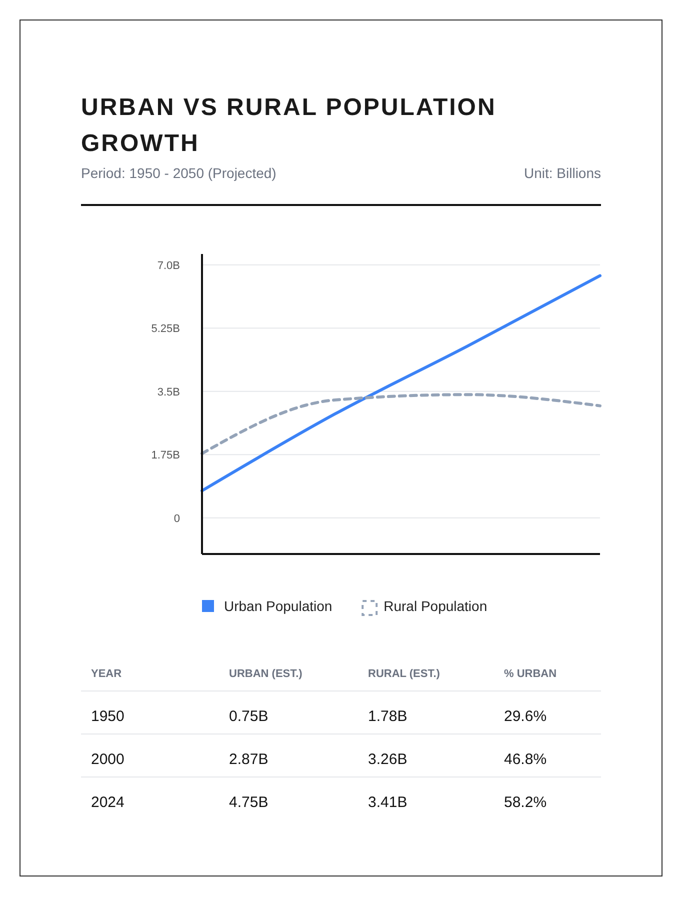 The width and height of the screenshot is (700, 900). What do you see at coordinates (168, 392) in the screenshot?
I see `y-tick-label: 3.5B` at bounding box center [168, 392].